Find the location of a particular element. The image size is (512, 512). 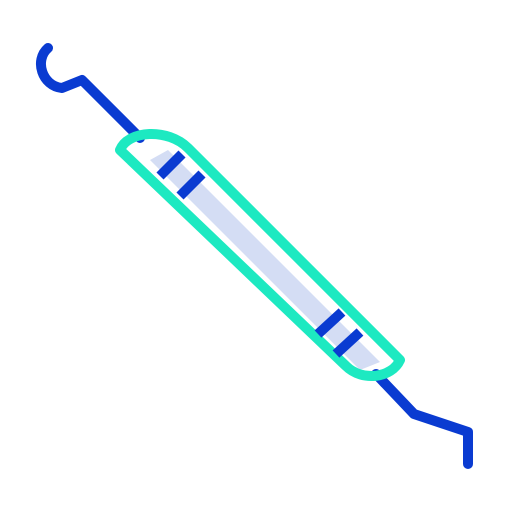

upper-hook-tip is located at coordinates (90, 93).